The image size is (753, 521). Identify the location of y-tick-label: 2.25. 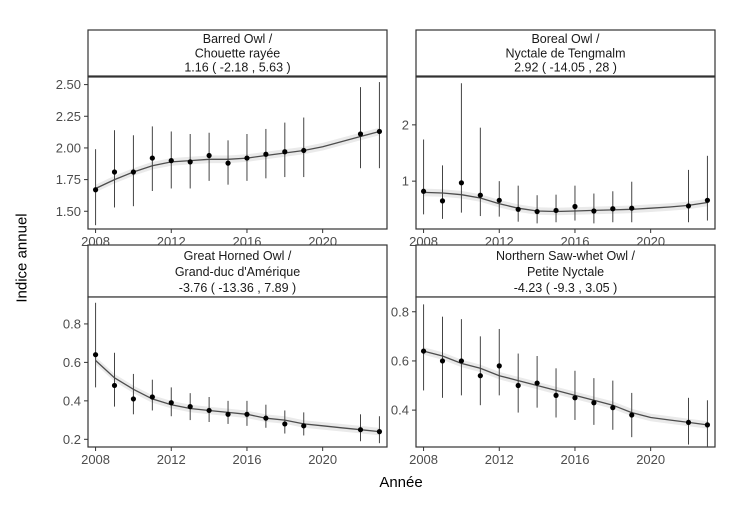
(68, 116).